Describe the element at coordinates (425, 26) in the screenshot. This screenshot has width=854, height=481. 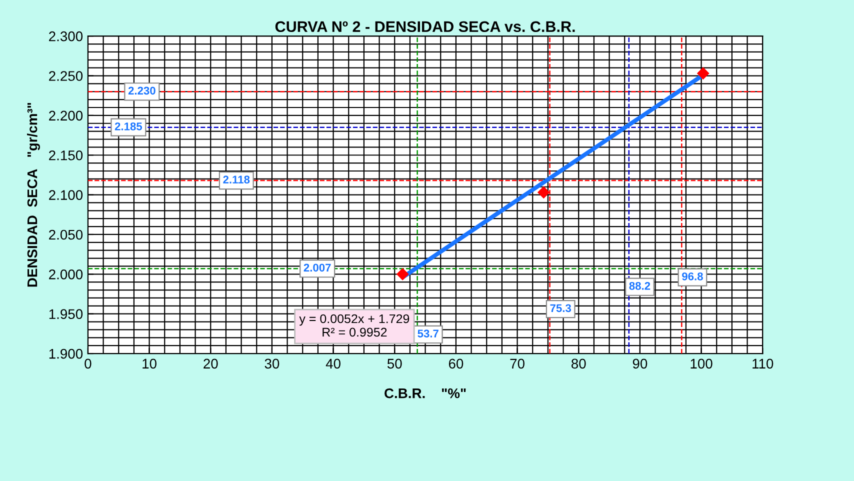
I see `chart-title: CURVA Nº 2 - DENSIDAD SECA vs. C.B.R.` at that location.